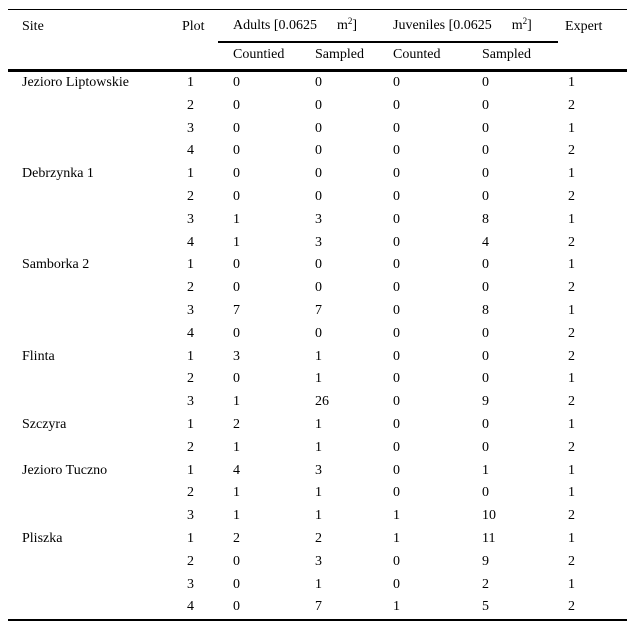 The height and width of the screenshot is (633, 635). What do you see at coordinates (489, 516) in the screenshot?
I see `juveniles-sampled-cell: 10` at bounding box center [489, 516].